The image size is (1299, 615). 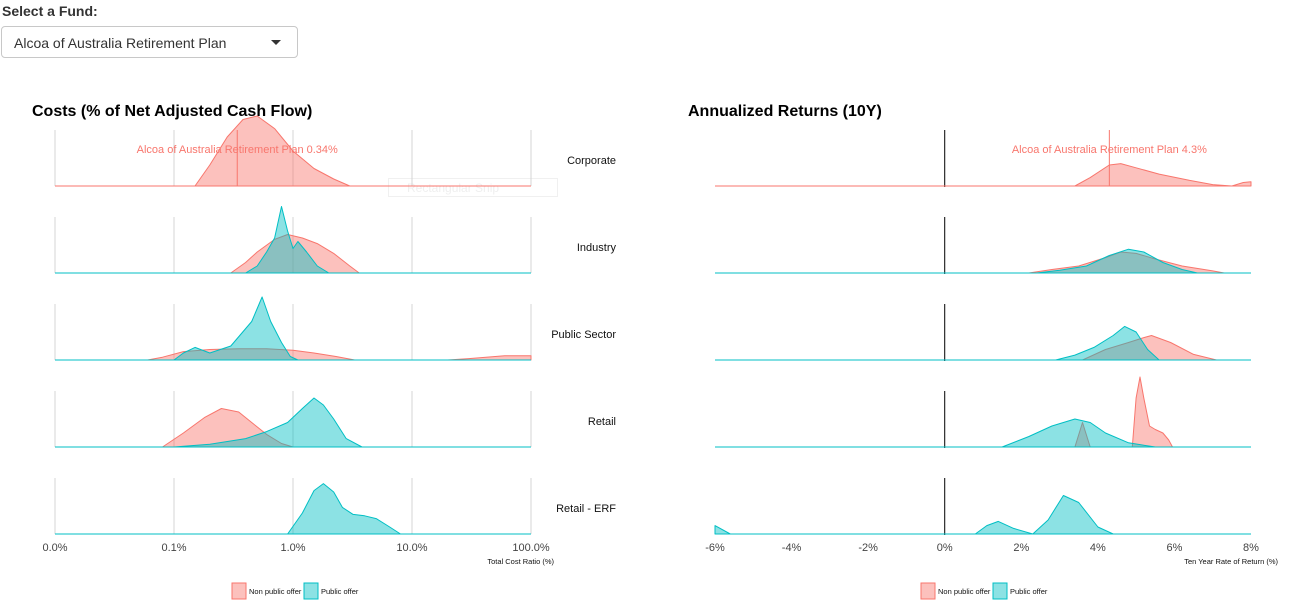 What do you see at coordinates (237, 150) in the screenshot?
I see `fund-marker-label-0: Alcoa of Australia Retirement Plan 0.34%` at bounding box center [237, 150].